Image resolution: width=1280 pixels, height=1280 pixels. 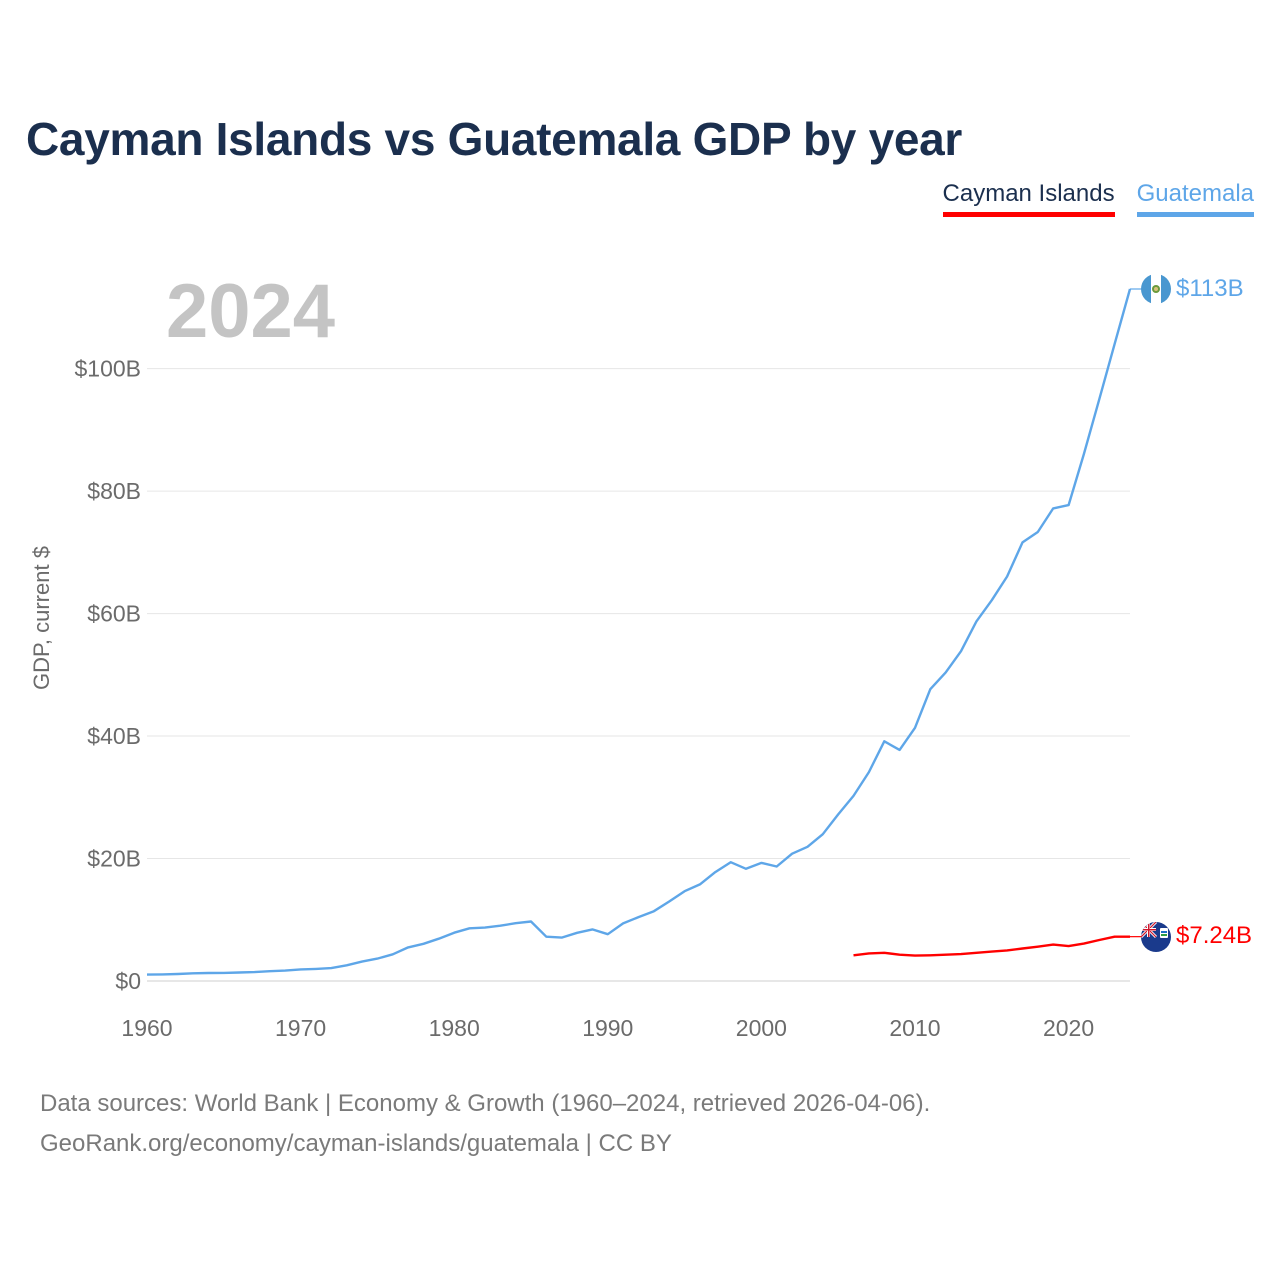 What do you see at coordinates (761, 1028) in the screenshot?
I see `x-tick-label: 2000` at bounding box center [761, 1028].